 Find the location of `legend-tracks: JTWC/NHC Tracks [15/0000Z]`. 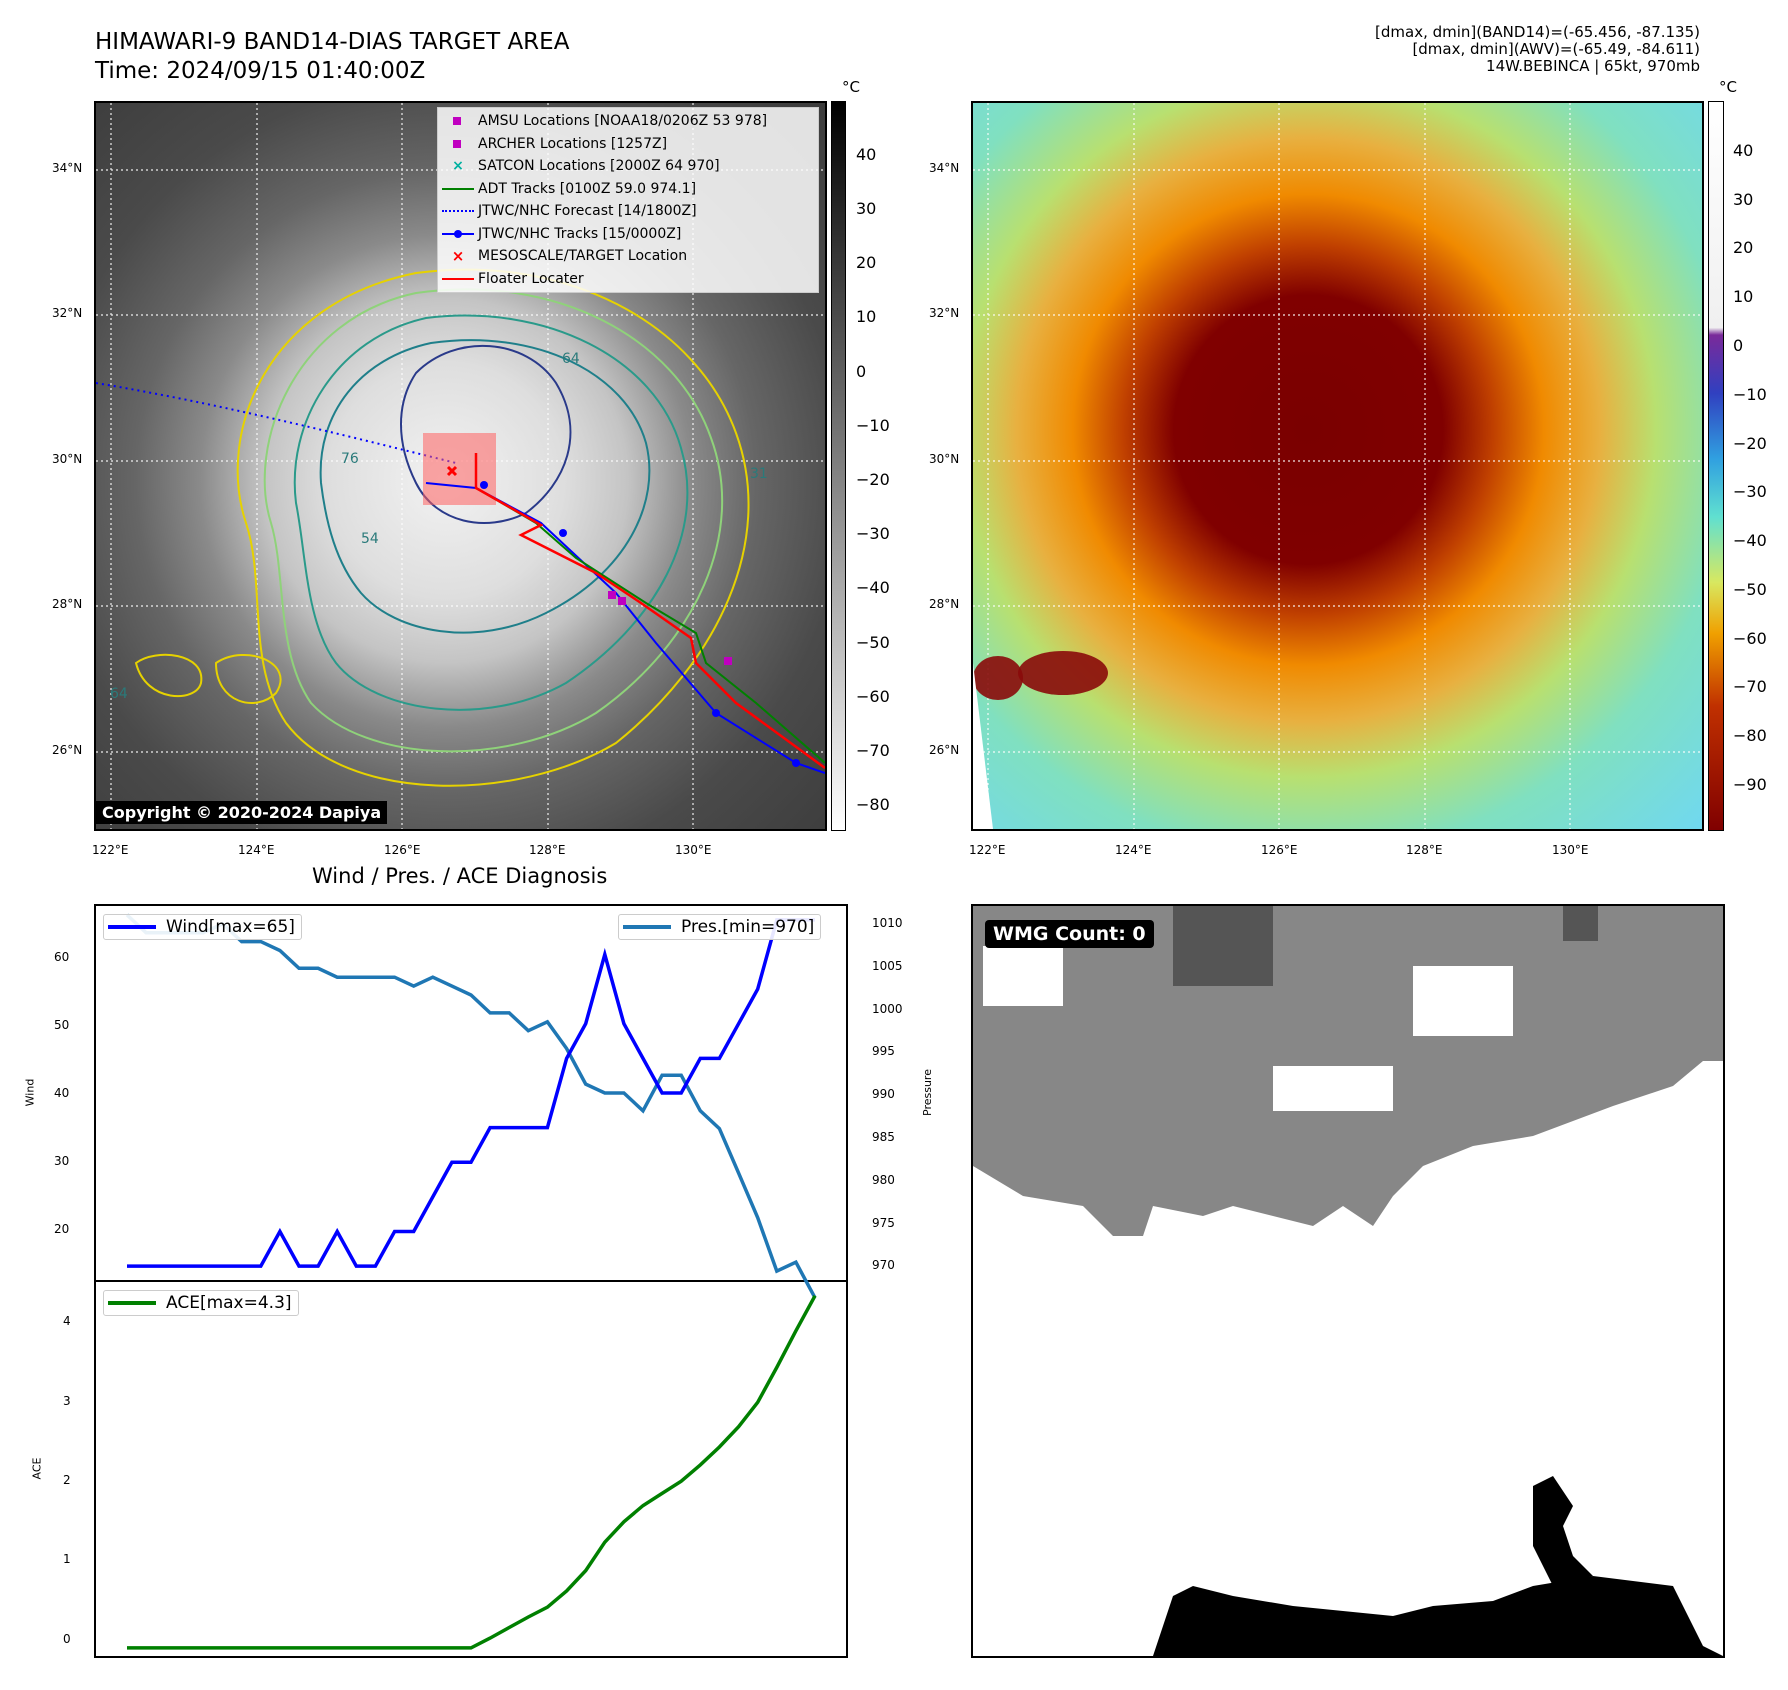

legend-tracks: JTWC/NHC Tracks [15/0000Z] is located at coordinates (628, 234).